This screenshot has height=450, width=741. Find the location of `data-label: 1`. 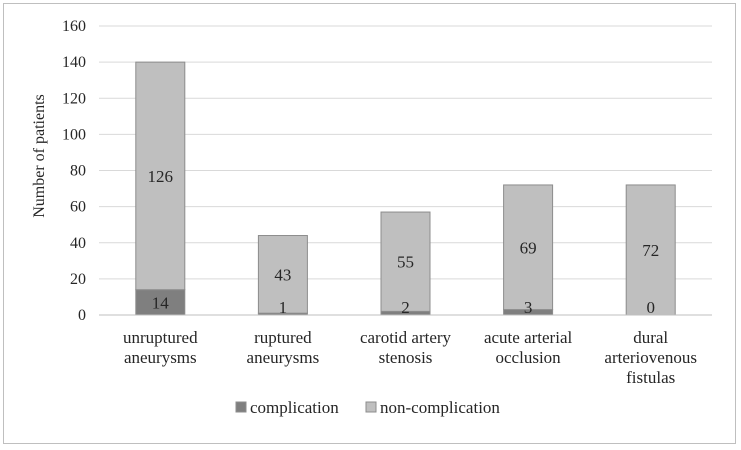

data-label: 1 is located at coordinates (283, 307).